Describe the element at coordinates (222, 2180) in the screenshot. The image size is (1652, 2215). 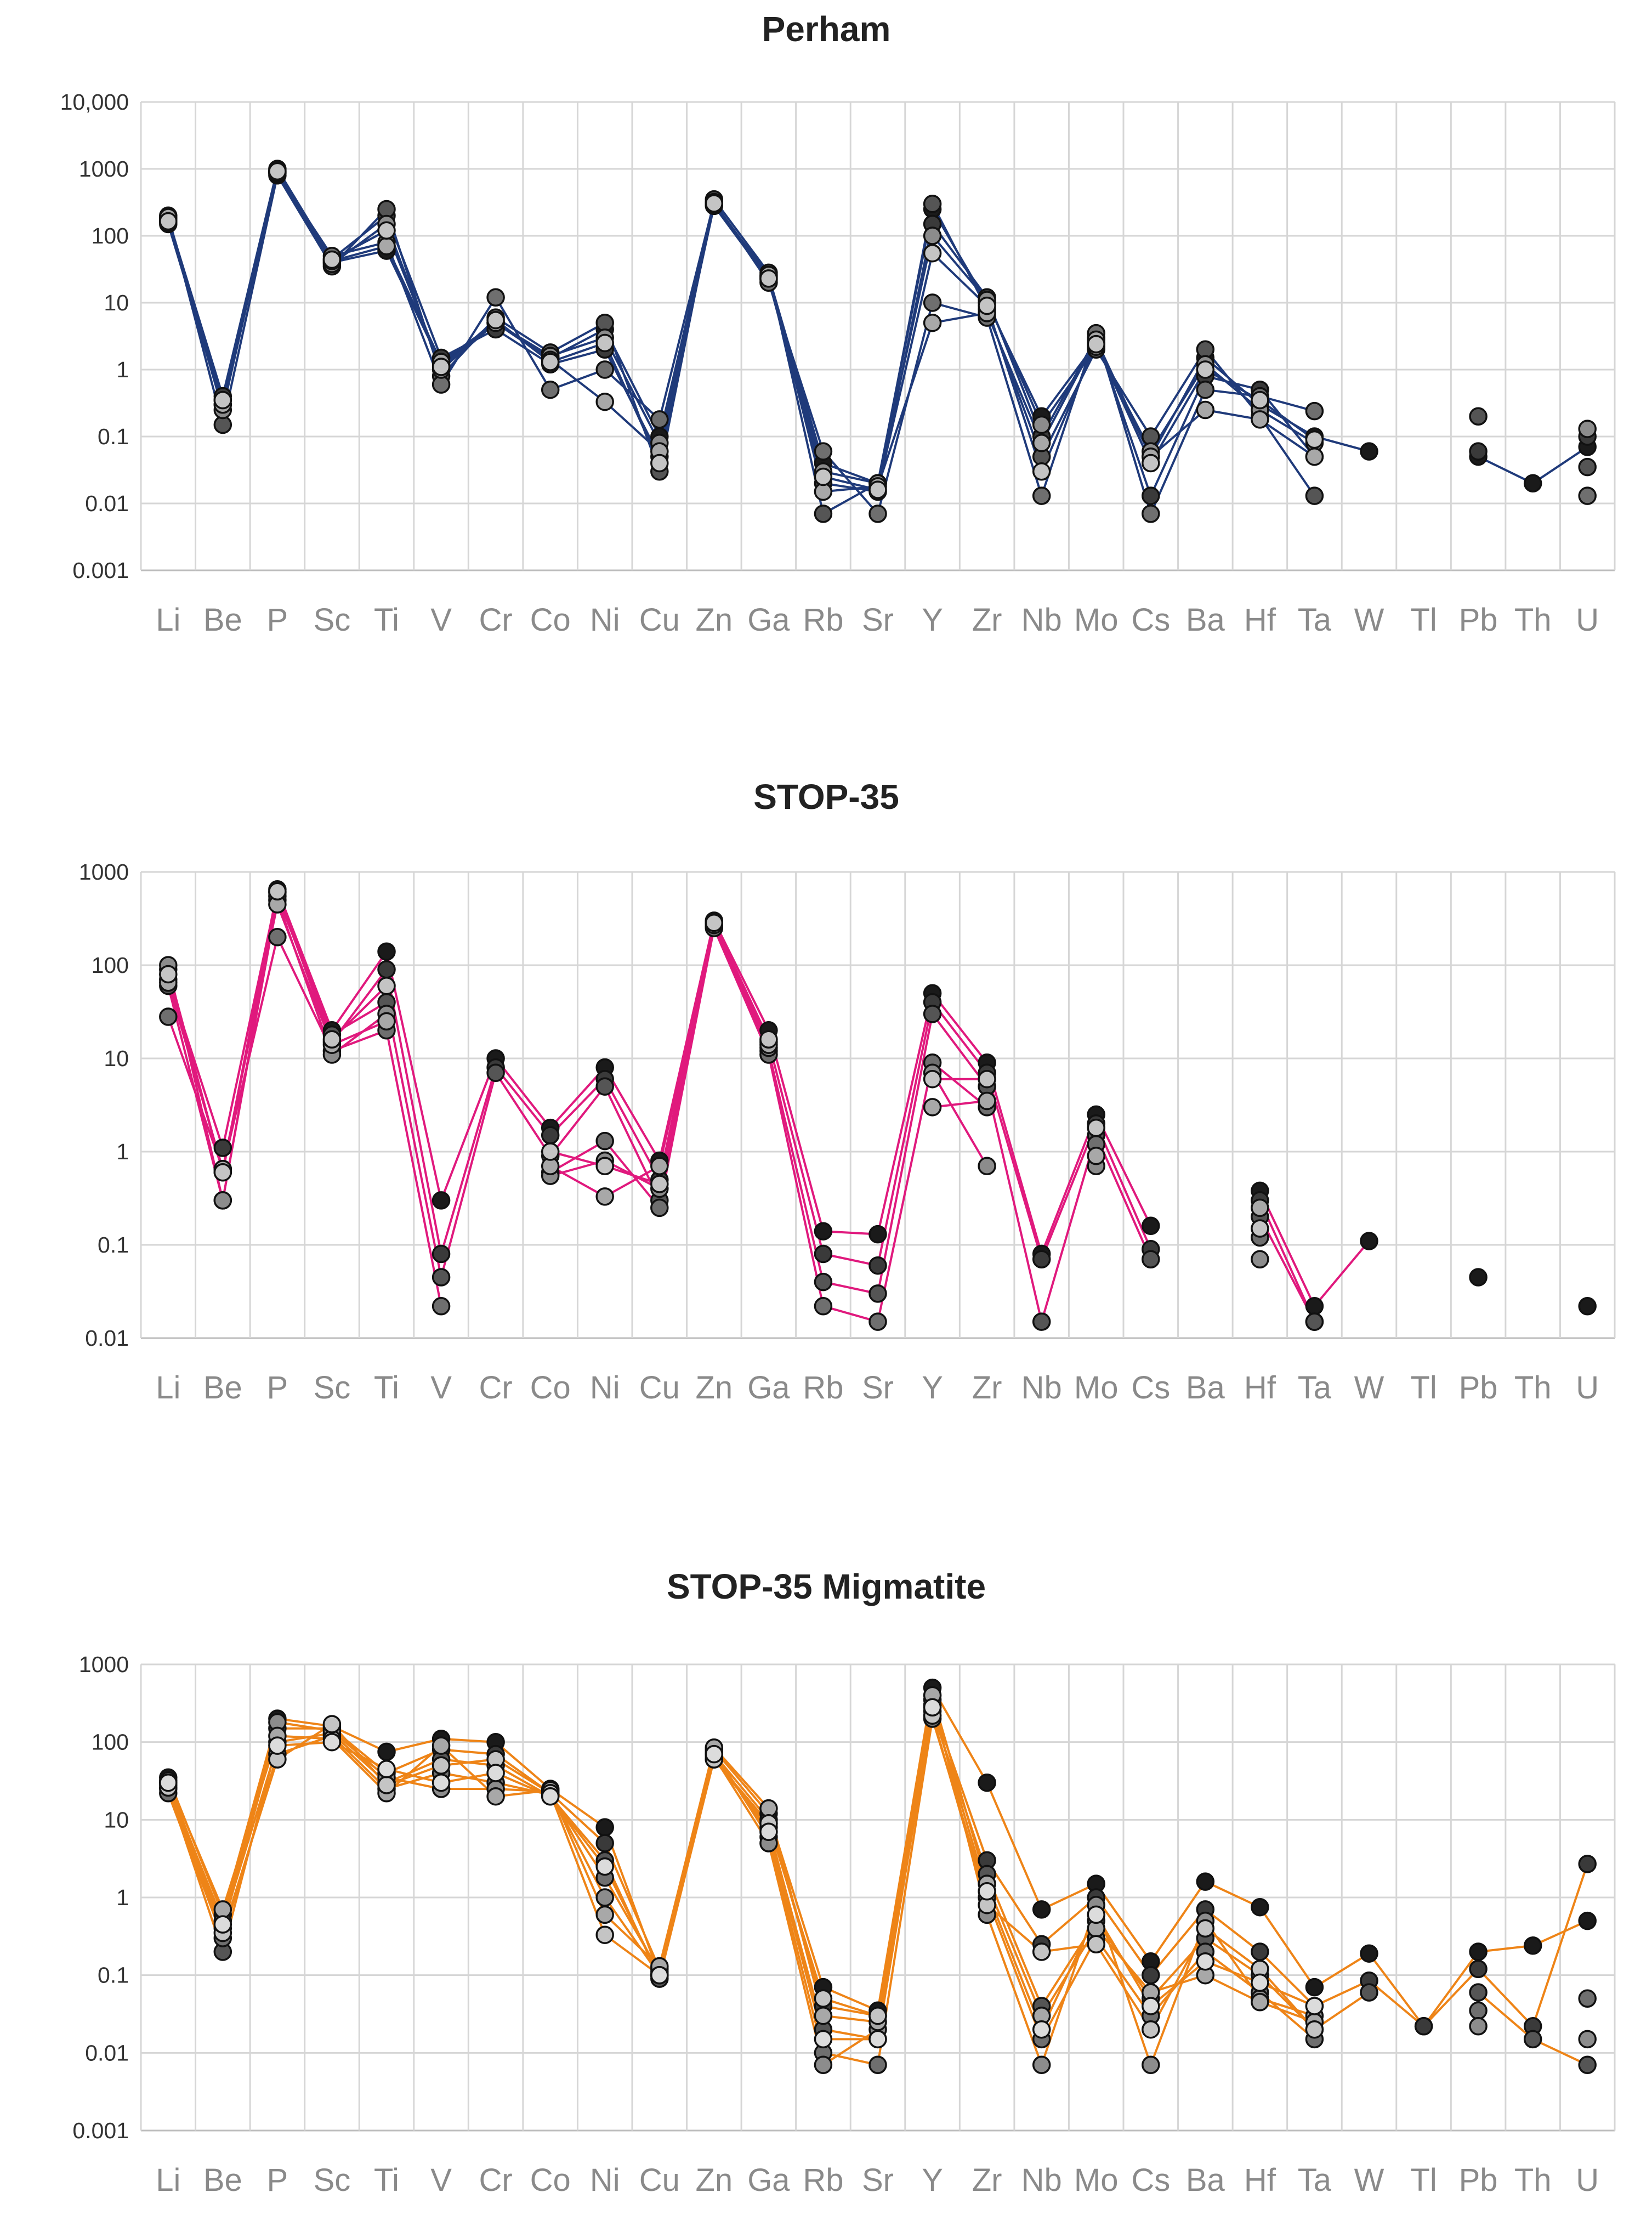
I see `x-tick-label: Be` at that location.